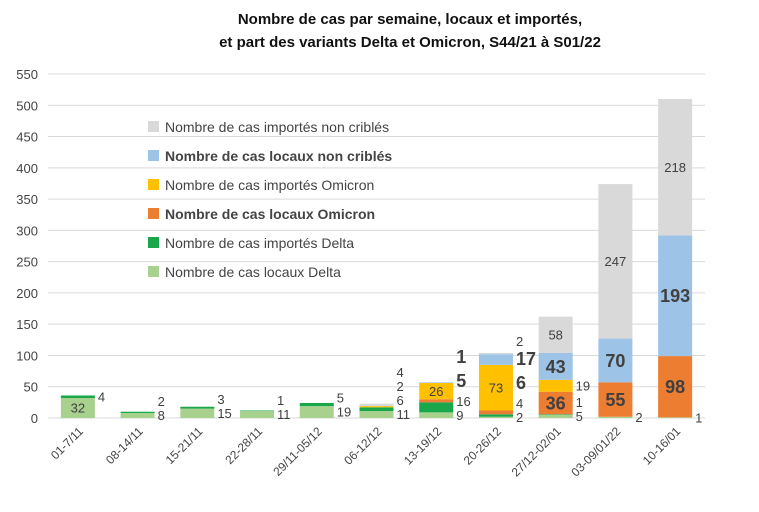  I want to click on data-label: 98, so click(675, 387).